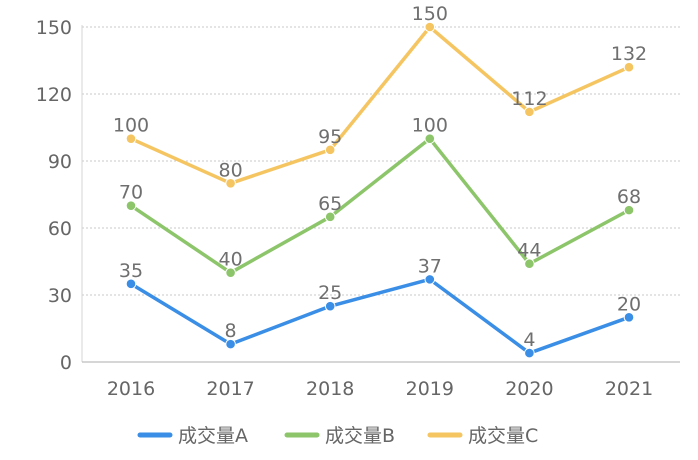 Image resolution: width=698 pixels, height=460 pixels. I want to click on data-label: 132, so click(629, 54).